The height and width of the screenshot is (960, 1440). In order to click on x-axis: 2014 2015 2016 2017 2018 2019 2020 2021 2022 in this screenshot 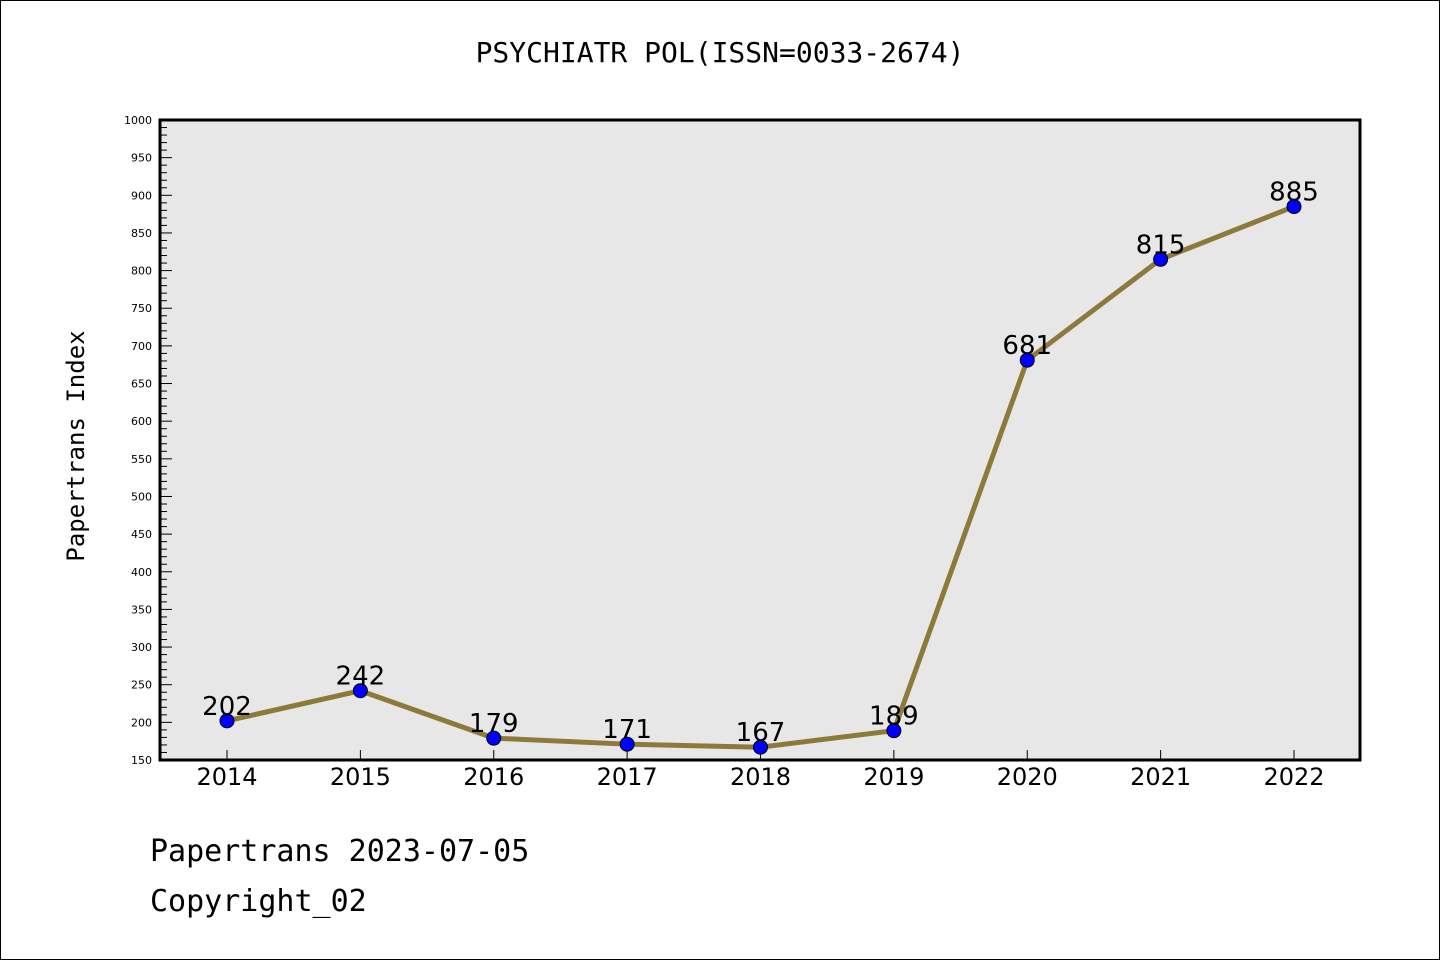, I will do `click(760, 770)`.